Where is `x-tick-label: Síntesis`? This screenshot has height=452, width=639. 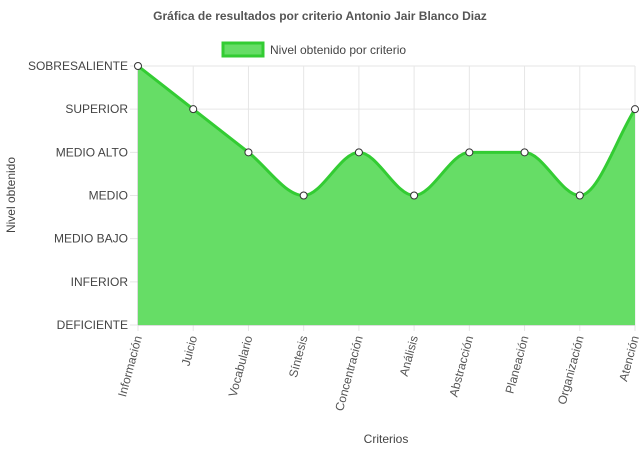
x-tick-label: Síntesis is located at coordinates (298, 356).